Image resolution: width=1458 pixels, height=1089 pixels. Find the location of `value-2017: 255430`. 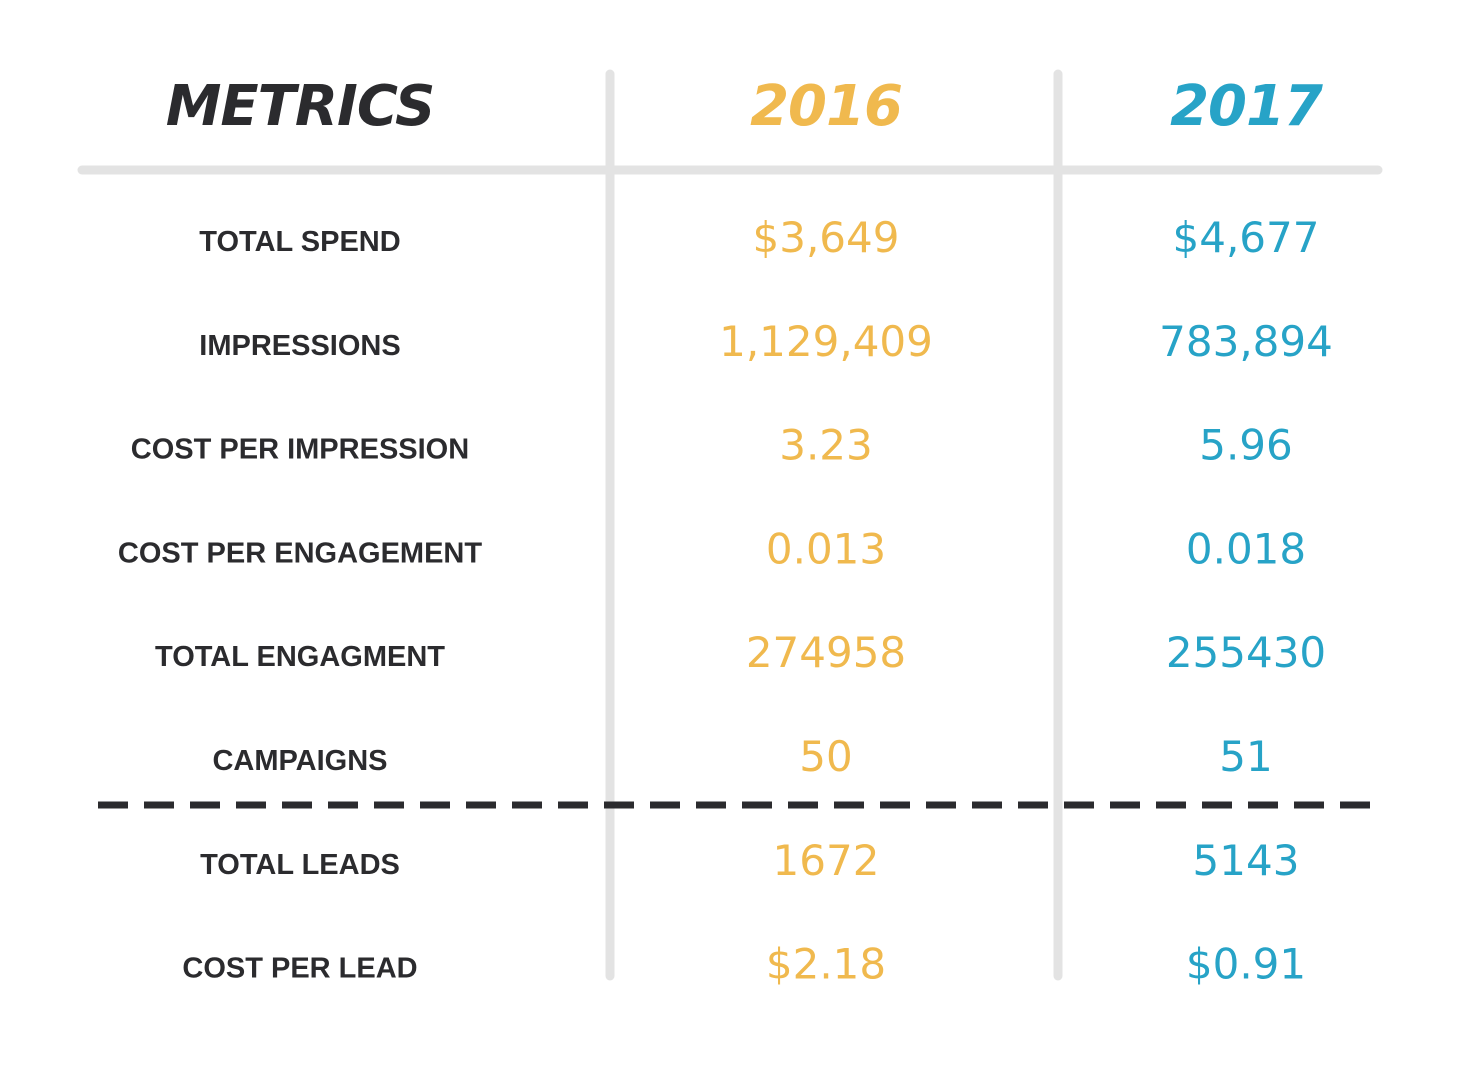

value-2017: 255430 is located at coordinates (1246, 652).